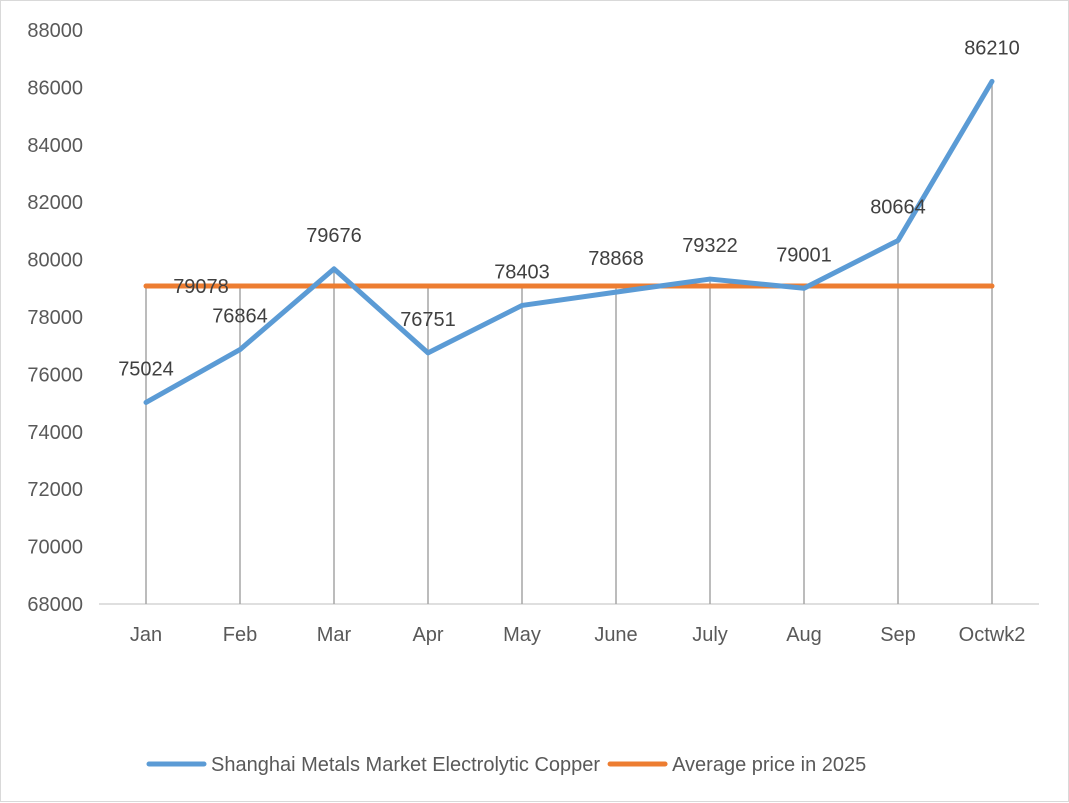  Describe the element at coordinates (804, 635) in the screenshot. I see `x-tick-label: Aug` at that location.